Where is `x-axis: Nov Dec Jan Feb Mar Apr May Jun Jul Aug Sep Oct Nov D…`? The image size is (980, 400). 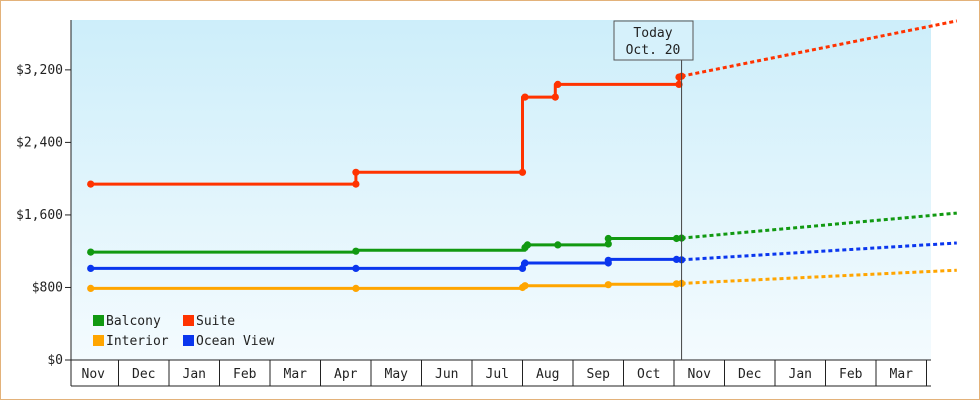 x-axis: Nov Dec Jan Feb Mar Apr May Jun Jul Aug Sep Oct Nov D… is located at coordinates (500, 373).